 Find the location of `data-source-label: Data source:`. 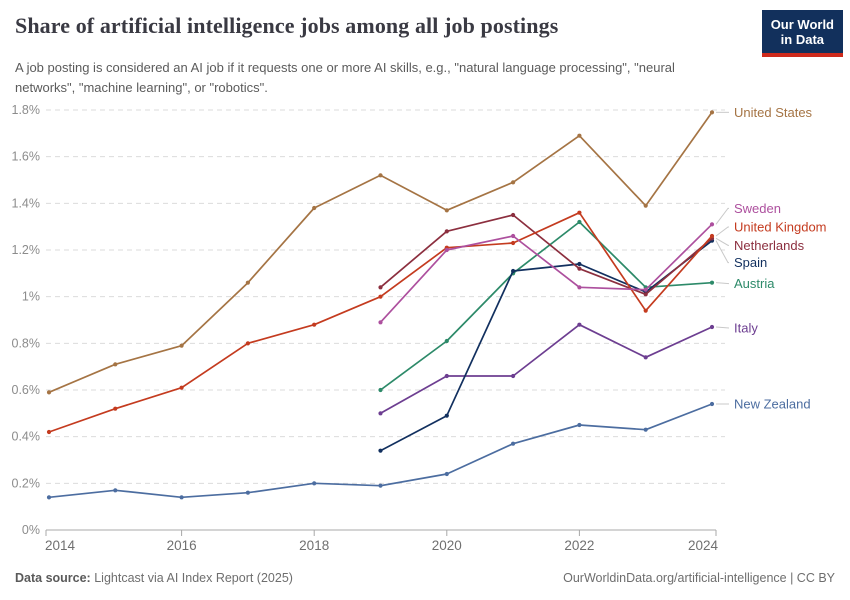

data-source-label: Data source: is located at coordinates (53, 578).